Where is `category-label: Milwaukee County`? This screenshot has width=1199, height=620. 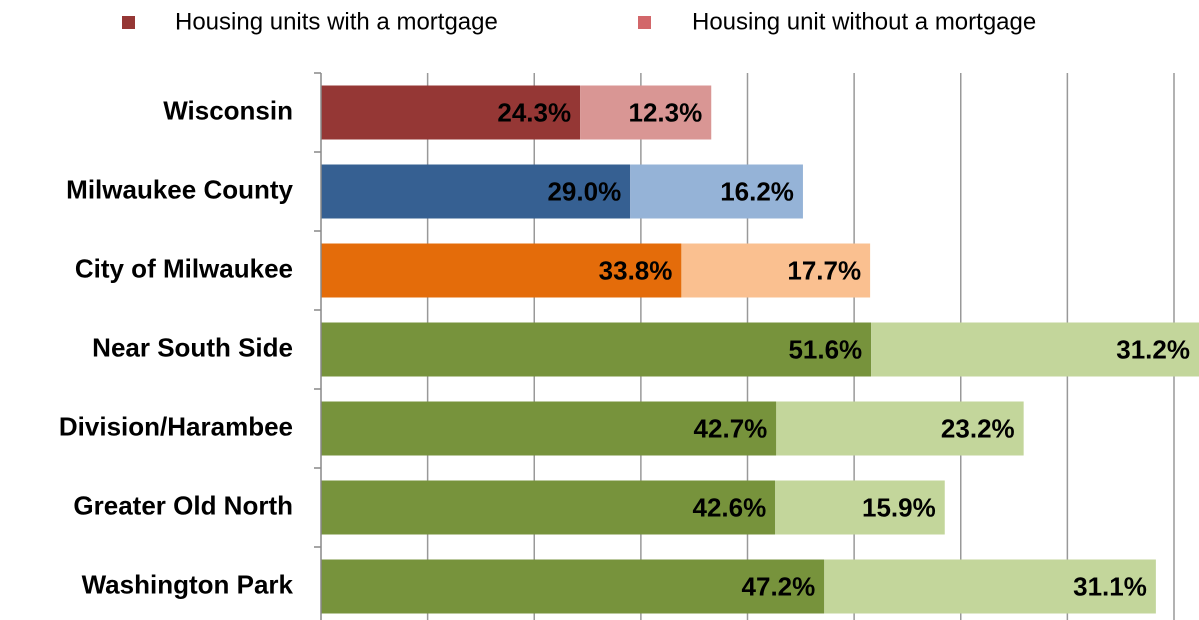
category-label: Milwaukee County is located at coordinates (179, 189).